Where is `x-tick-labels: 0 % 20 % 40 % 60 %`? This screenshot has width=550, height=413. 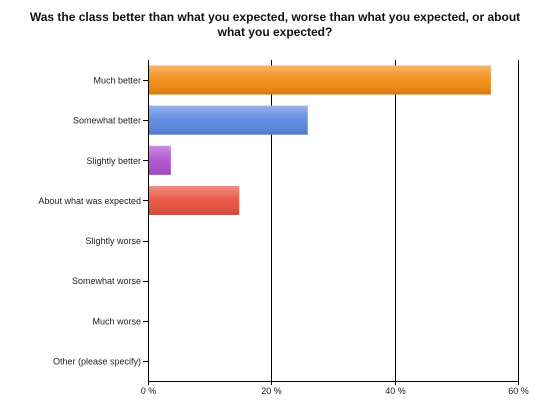 x-tick-labels: 0 % 20 % 40 % 60 % is located at coordinates (335, 391).